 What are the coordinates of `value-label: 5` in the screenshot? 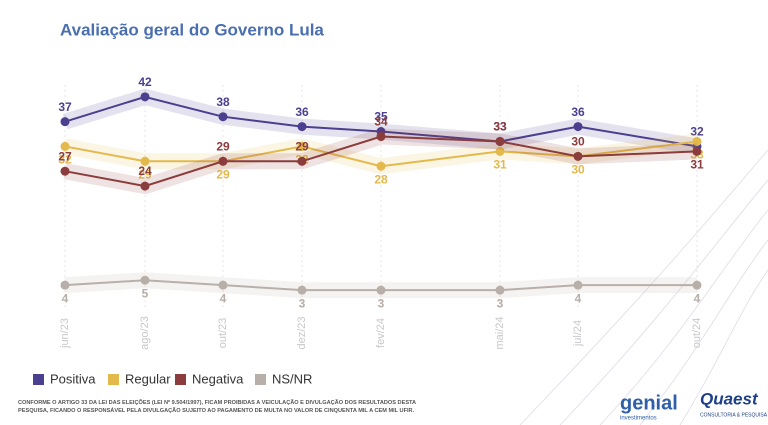 It's located at (145, 293).